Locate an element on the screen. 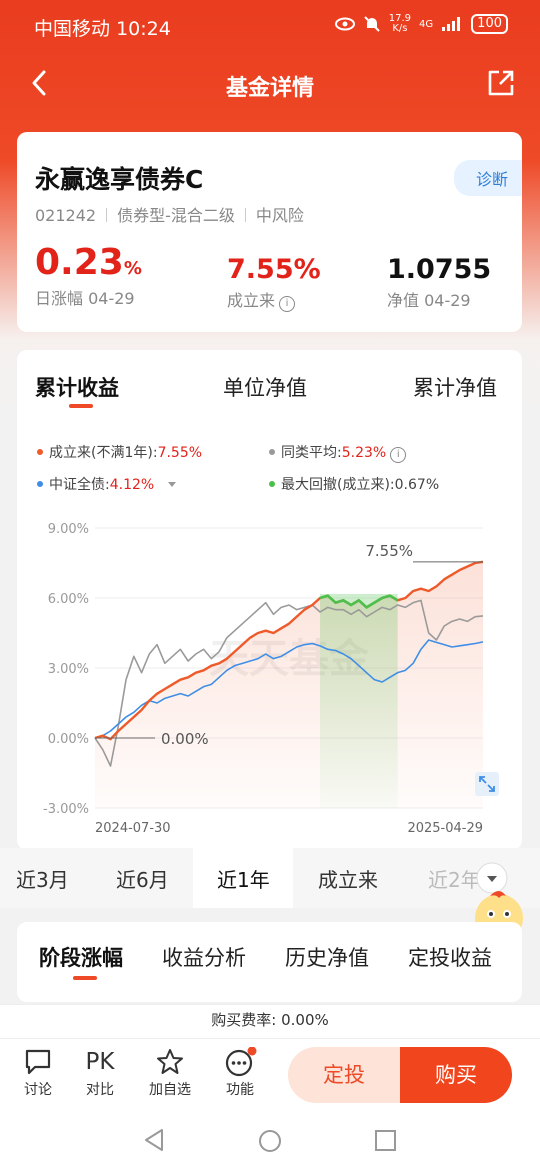 The width and height of the screenshot is (540, 1170). battery-icon: 100 is located at coordinates (489, 24).